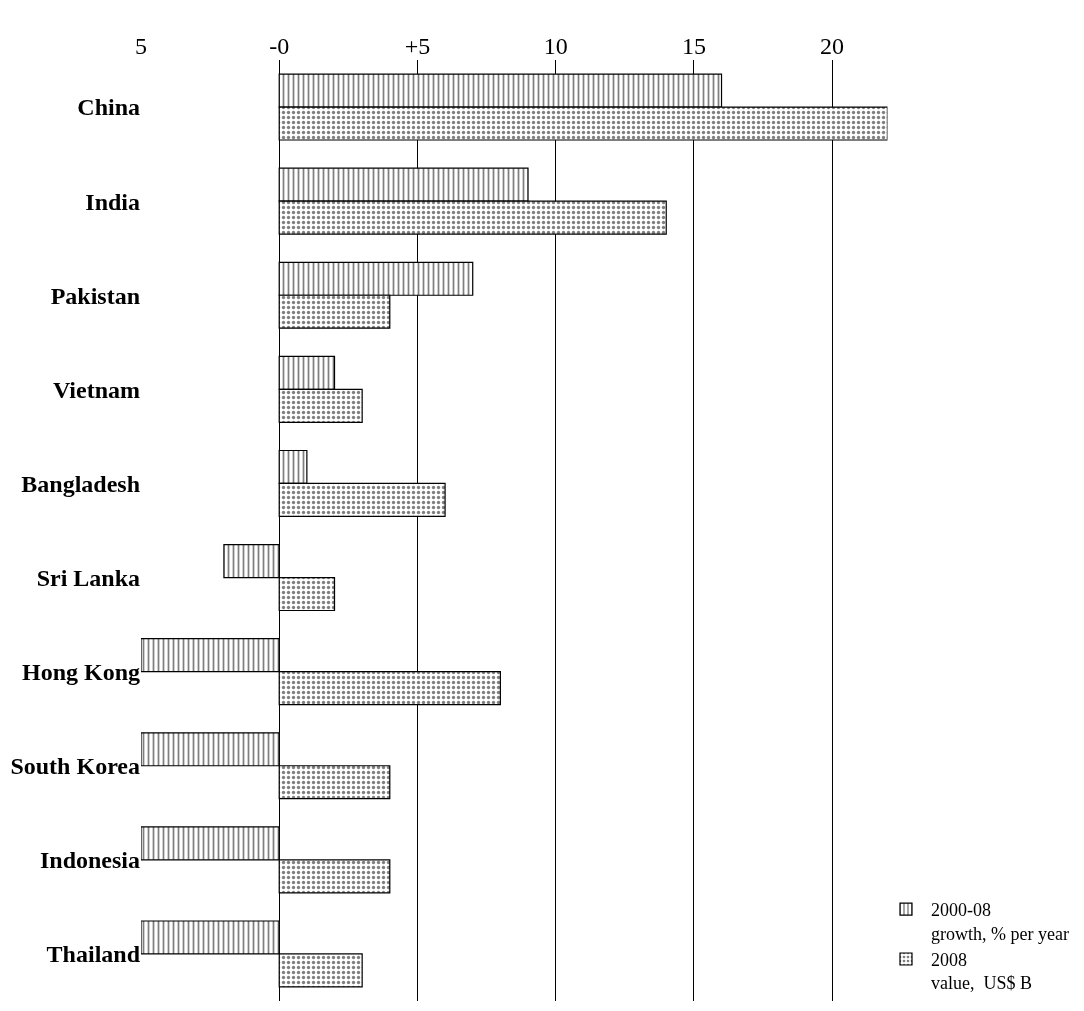 This screenshot has width=1084, height=1011. I want to click on y-tick-label: Vietnam, so click(96, 389).